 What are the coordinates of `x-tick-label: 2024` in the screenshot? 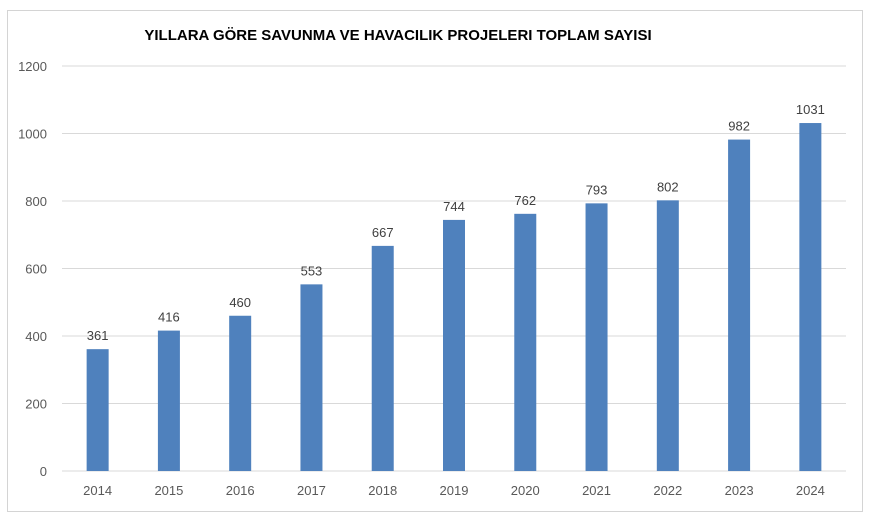 It's located at (810, 490).